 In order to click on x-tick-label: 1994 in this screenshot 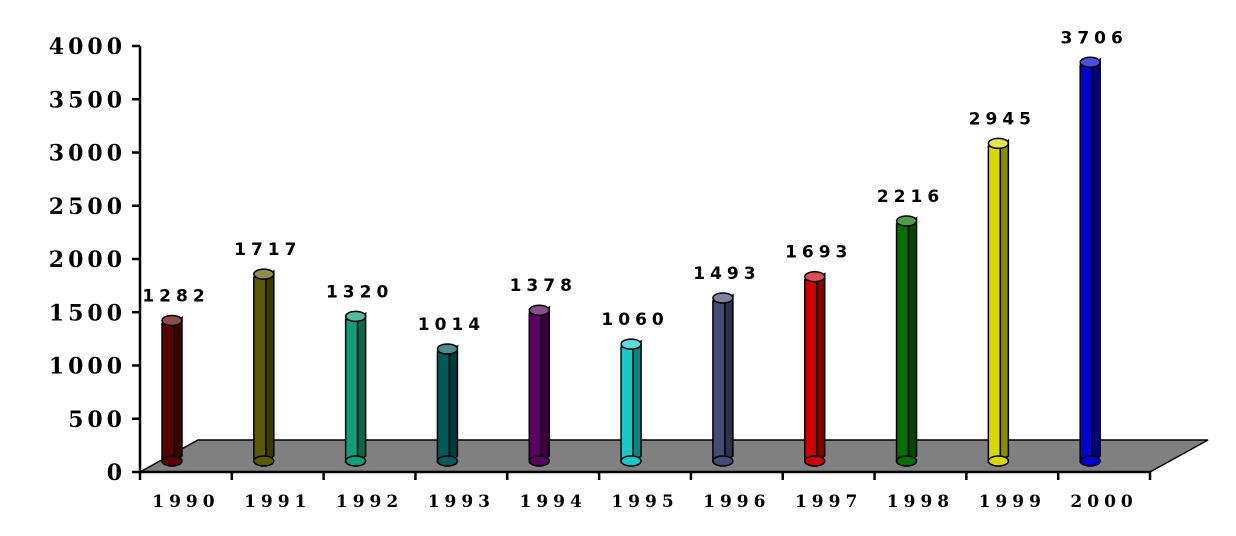, I will do `click(553, 502)`.